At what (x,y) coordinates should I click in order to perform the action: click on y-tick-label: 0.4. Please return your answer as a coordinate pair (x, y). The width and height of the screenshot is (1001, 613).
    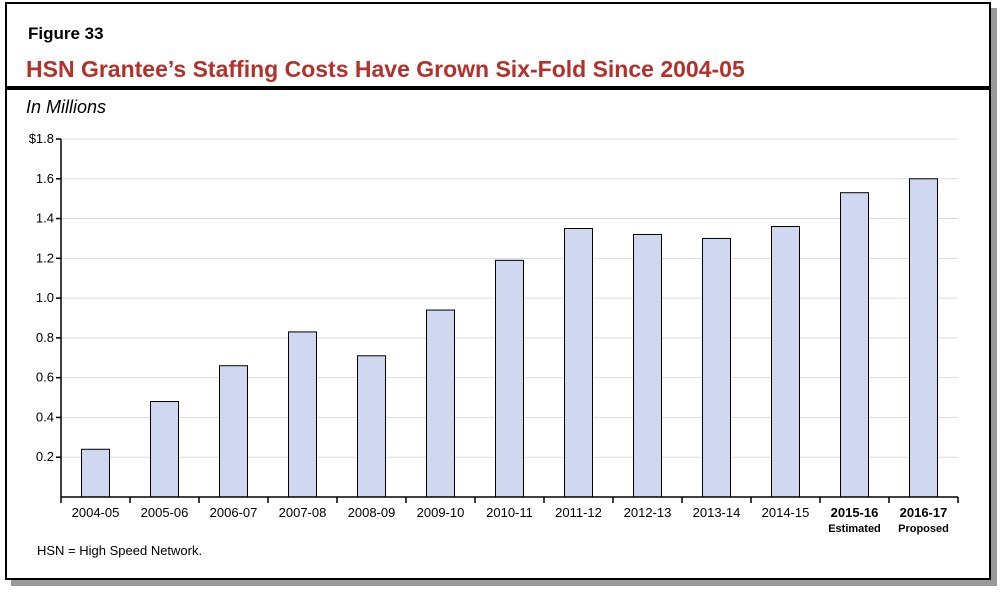
    Looking at the image, I should click on (45, 416).